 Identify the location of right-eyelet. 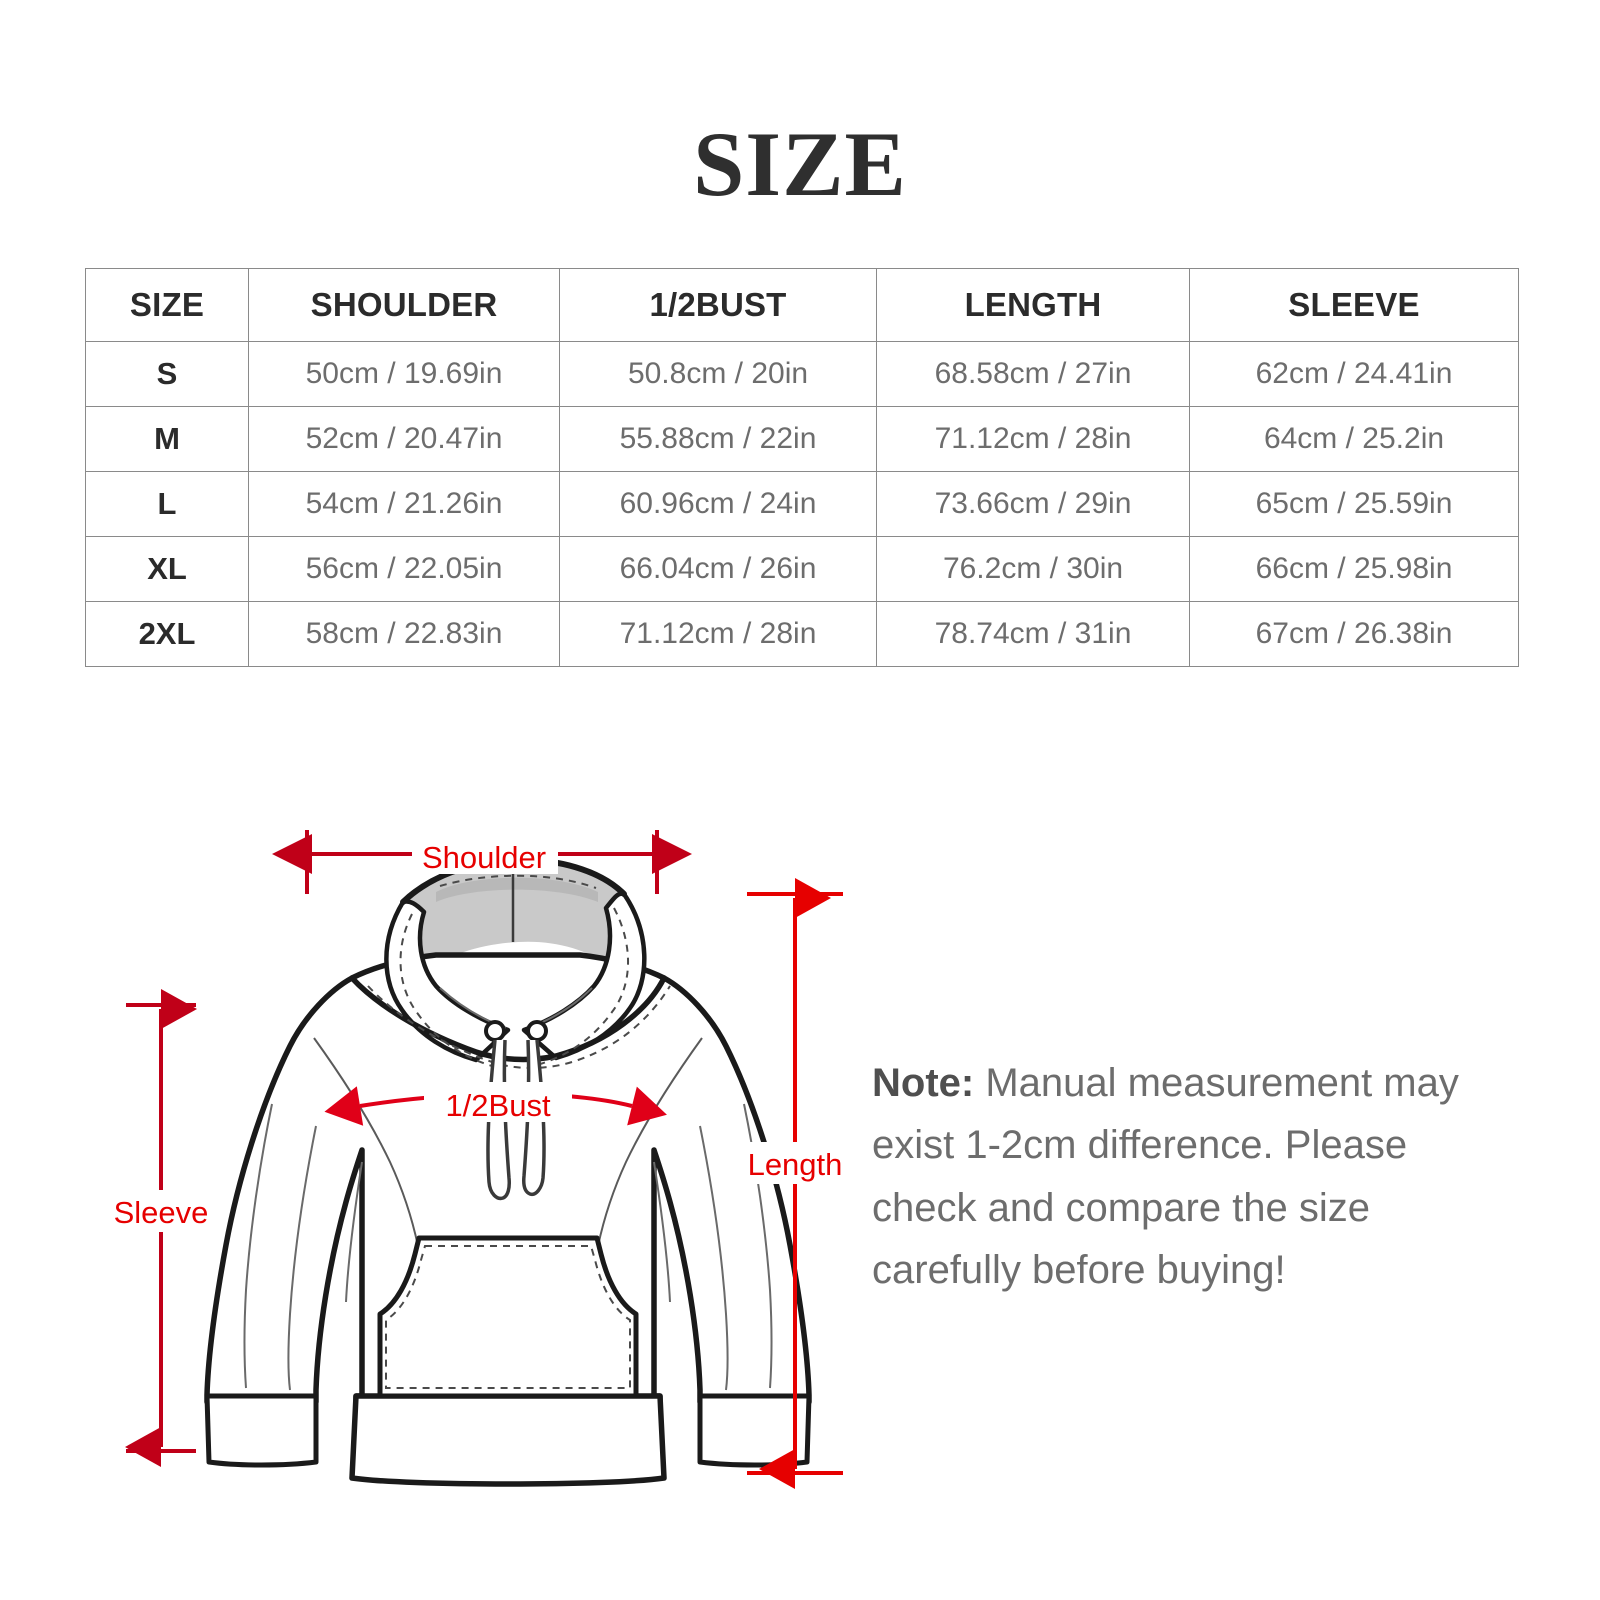
(537, 1031).